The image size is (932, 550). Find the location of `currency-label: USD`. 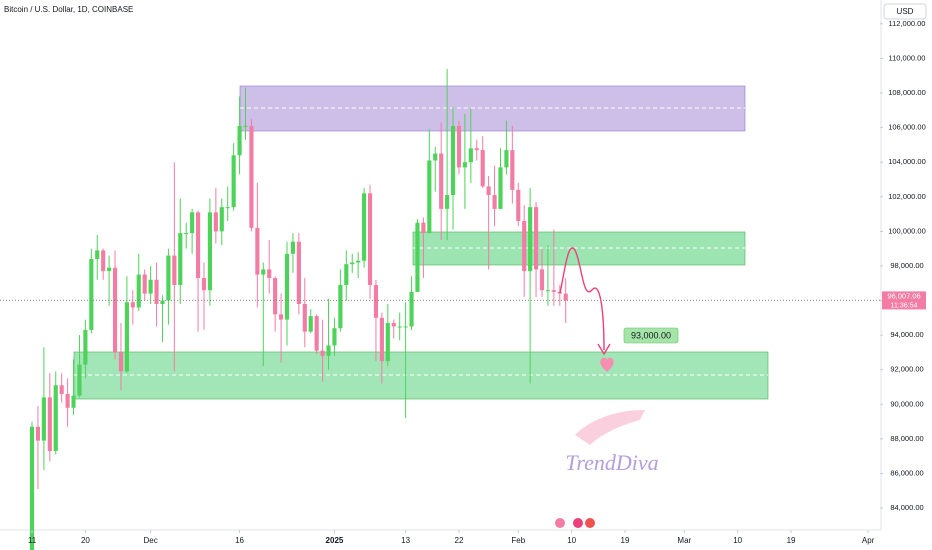

currency-label: USD is located at coordinates (905, 11).